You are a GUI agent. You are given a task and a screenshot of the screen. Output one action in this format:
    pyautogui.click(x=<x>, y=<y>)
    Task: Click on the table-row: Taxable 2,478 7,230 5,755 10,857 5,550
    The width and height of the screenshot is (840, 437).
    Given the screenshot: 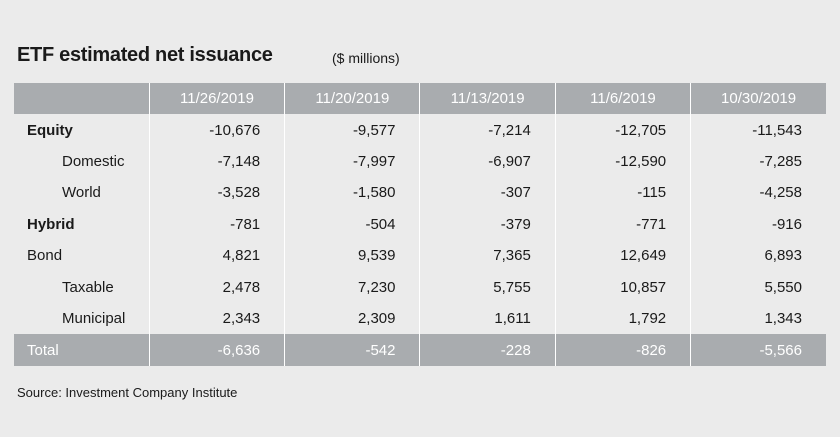 What is the action you would take?
    pyautogui.click(x=420, y=287)
    